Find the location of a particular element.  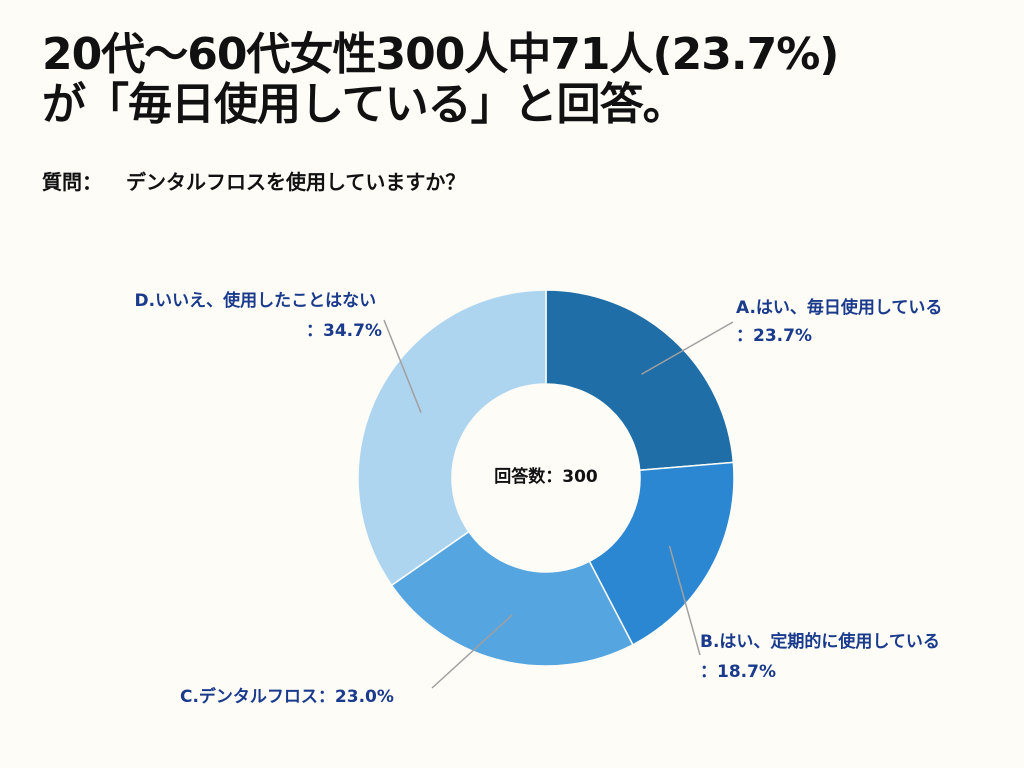

slice-label-b: B.はい、定期的に使用している ：18.7% is located at coordinates (823, 656).